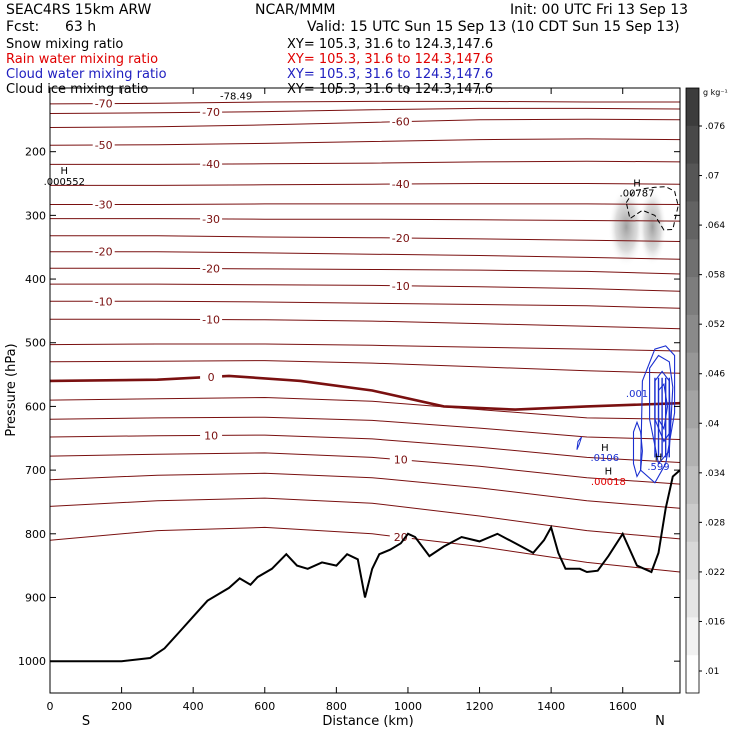 Image resolution: width=740 pixels, height=740 pixels. I want to click on cloud-ice-shading, so click(637, 226).